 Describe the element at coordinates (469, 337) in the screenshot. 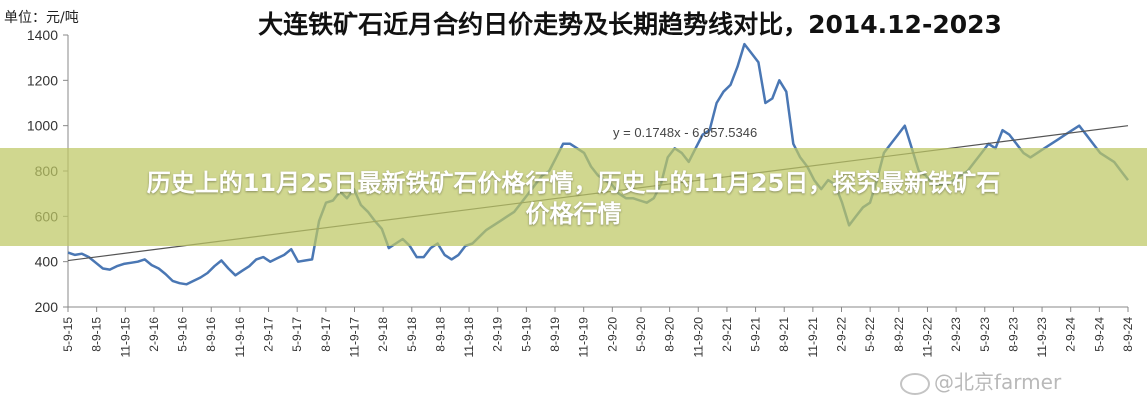

I see `x-tick-label: 11-9-18` at that location.